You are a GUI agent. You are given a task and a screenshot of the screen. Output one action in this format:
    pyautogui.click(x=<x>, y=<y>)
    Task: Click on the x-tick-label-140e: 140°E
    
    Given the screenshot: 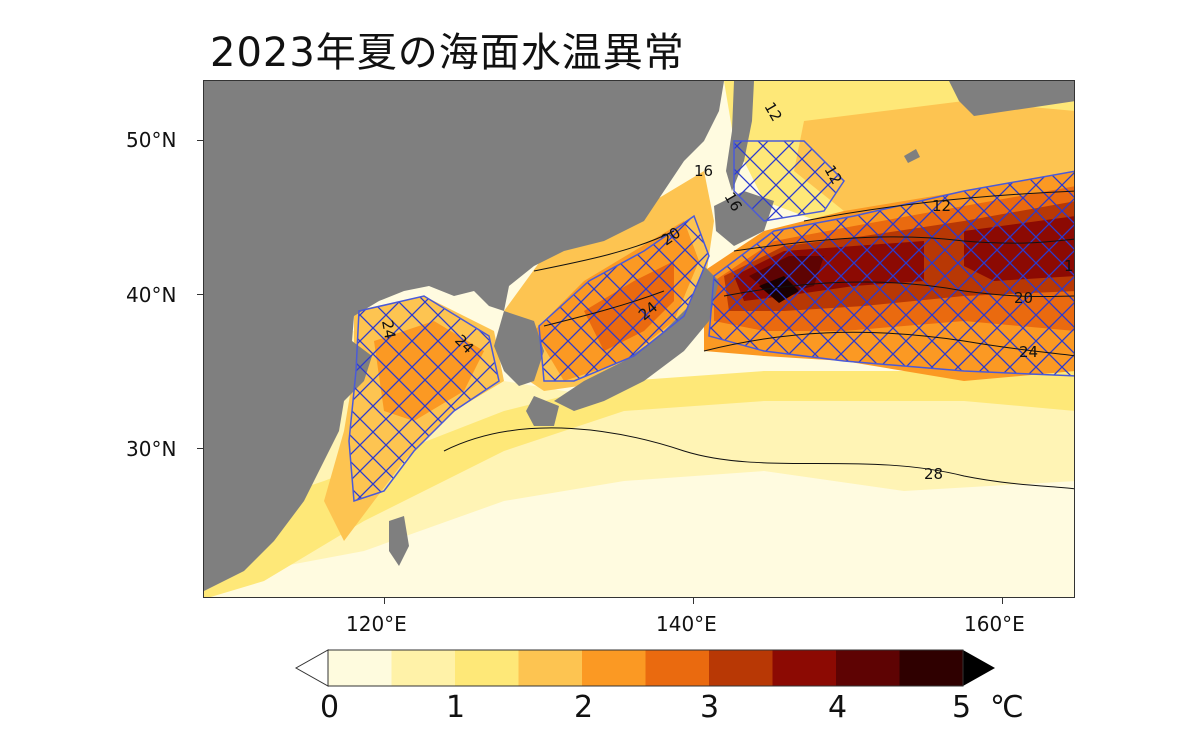 What is the action you would take?
    pyautogui.click(x=686, y=624)
    